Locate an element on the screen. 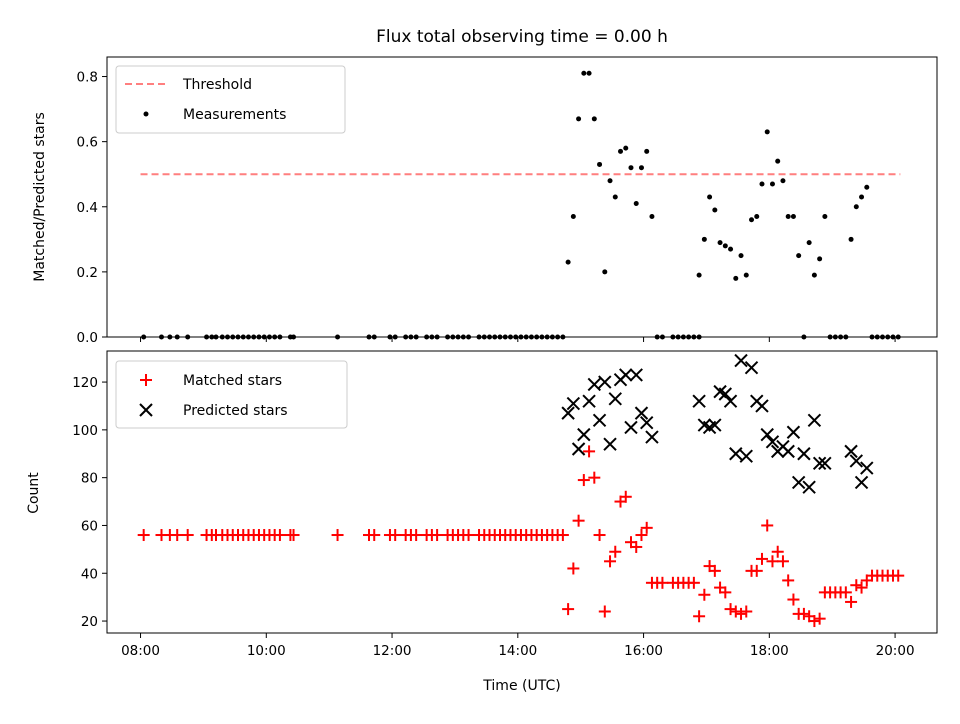  predicted-stars-legend-swatch is located at coordinates (146, 410).